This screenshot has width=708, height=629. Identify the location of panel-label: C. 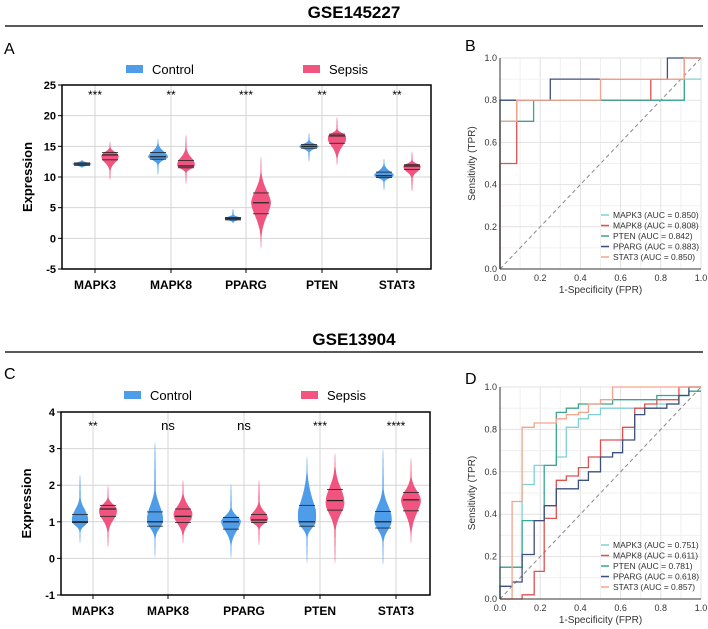
(10, 374).